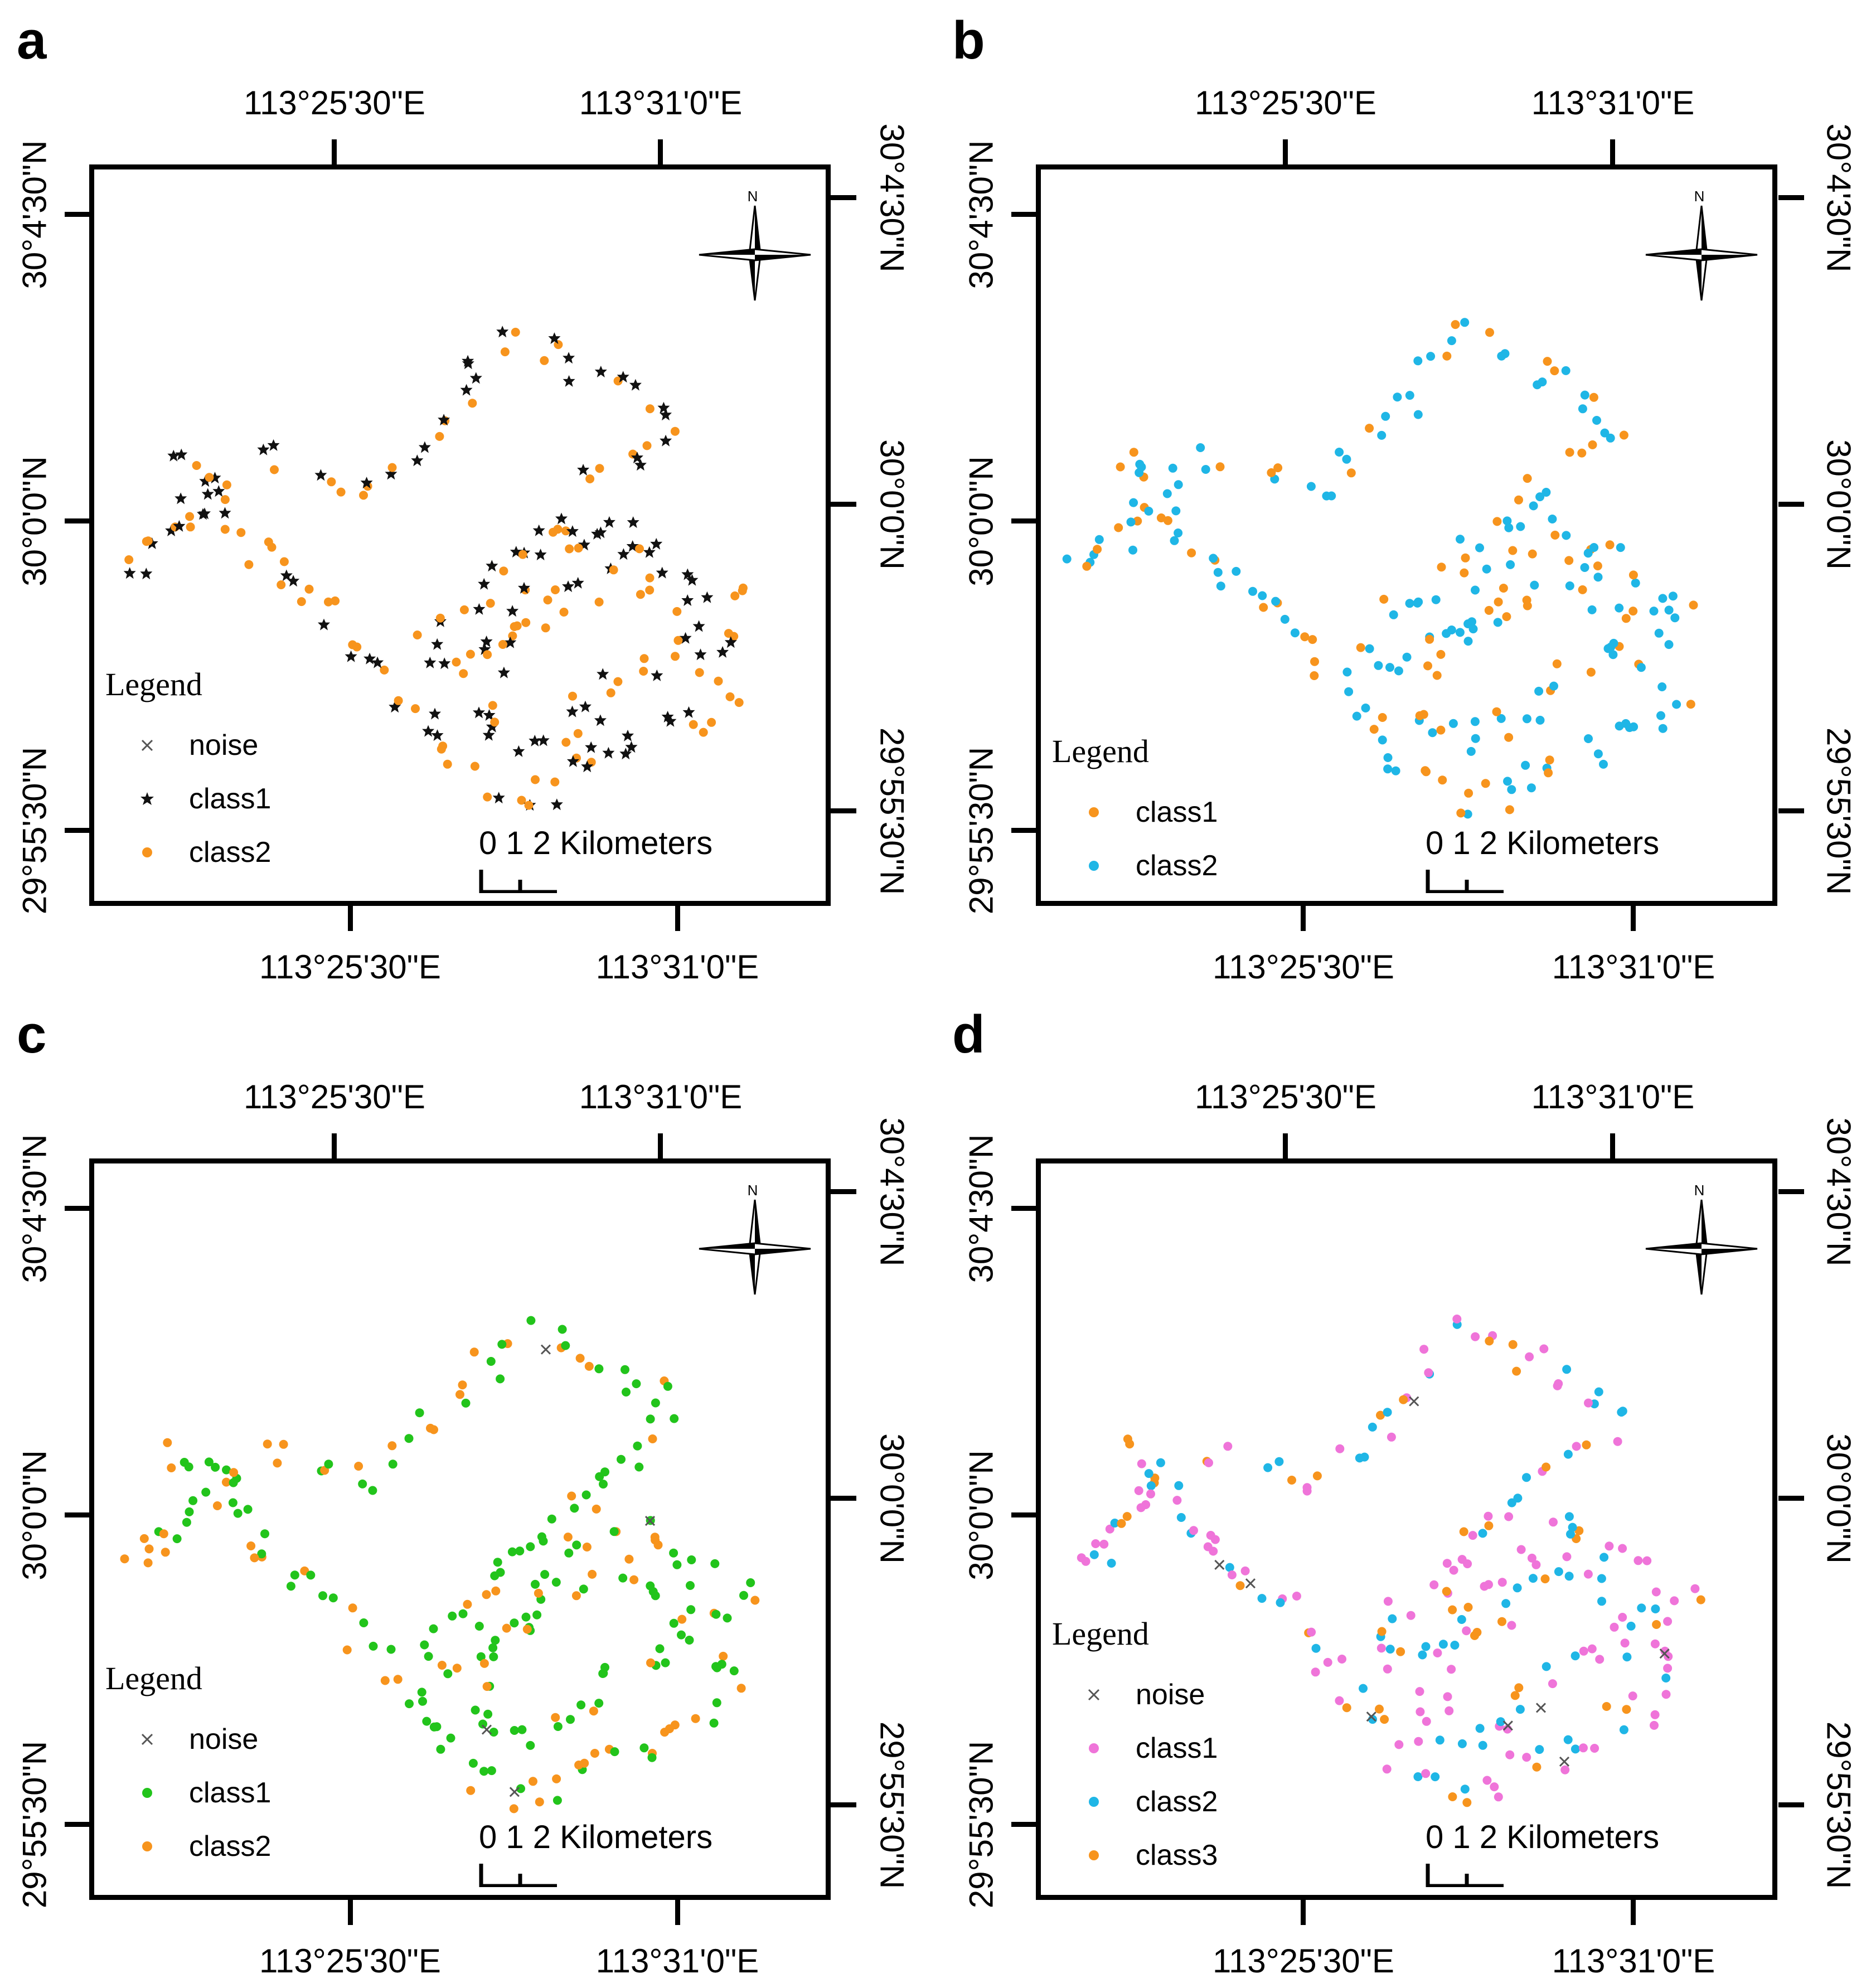 This screenshot has height=1988, width=1871. I want to click on left-lat-label-3: 29°55'30"N, so click(35, 1824).